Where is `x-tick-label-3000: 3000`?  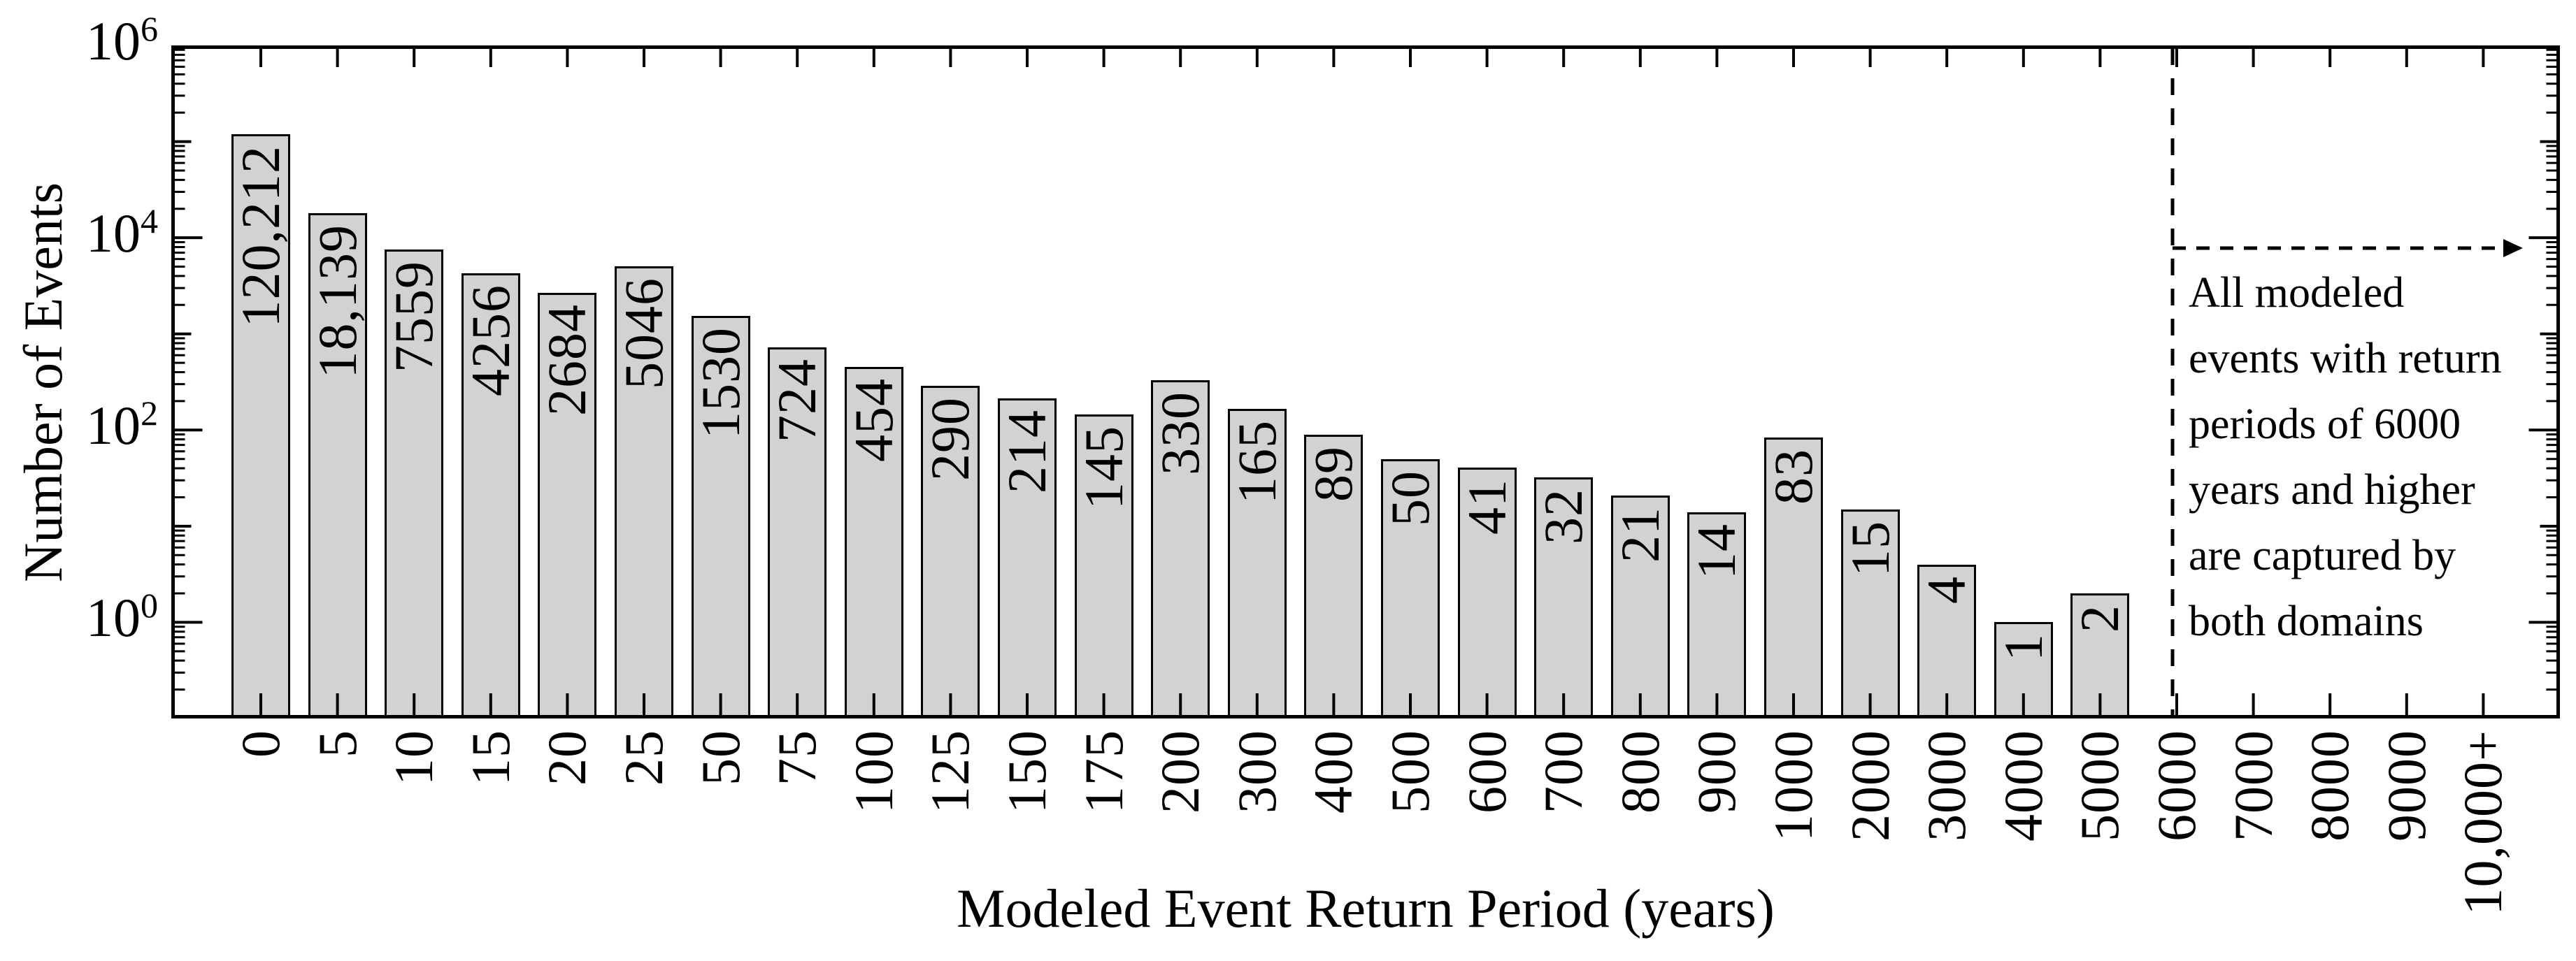 x-tick-label-3000: 3000 is located at coordinates (1946, 785).